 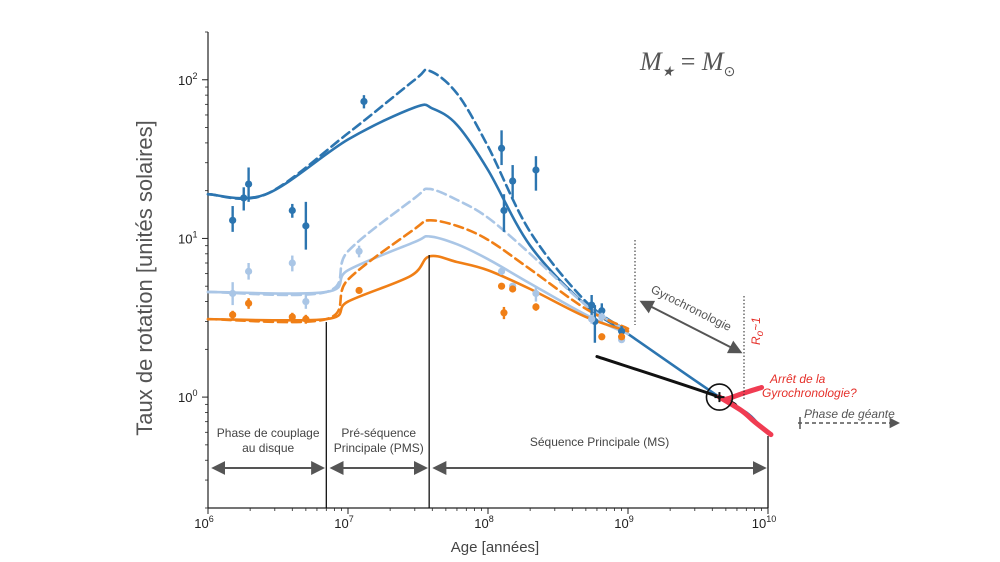 I want to click on gyrochronology-arrow, so click(x=691, y=327).